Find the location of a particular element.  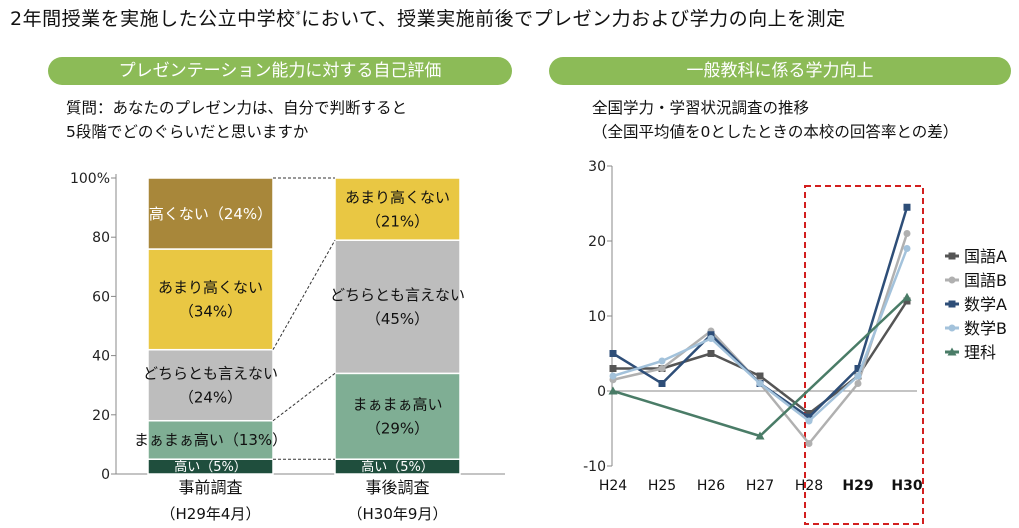

line-x-tick-label: H25 is located at coordinates (662, 486).